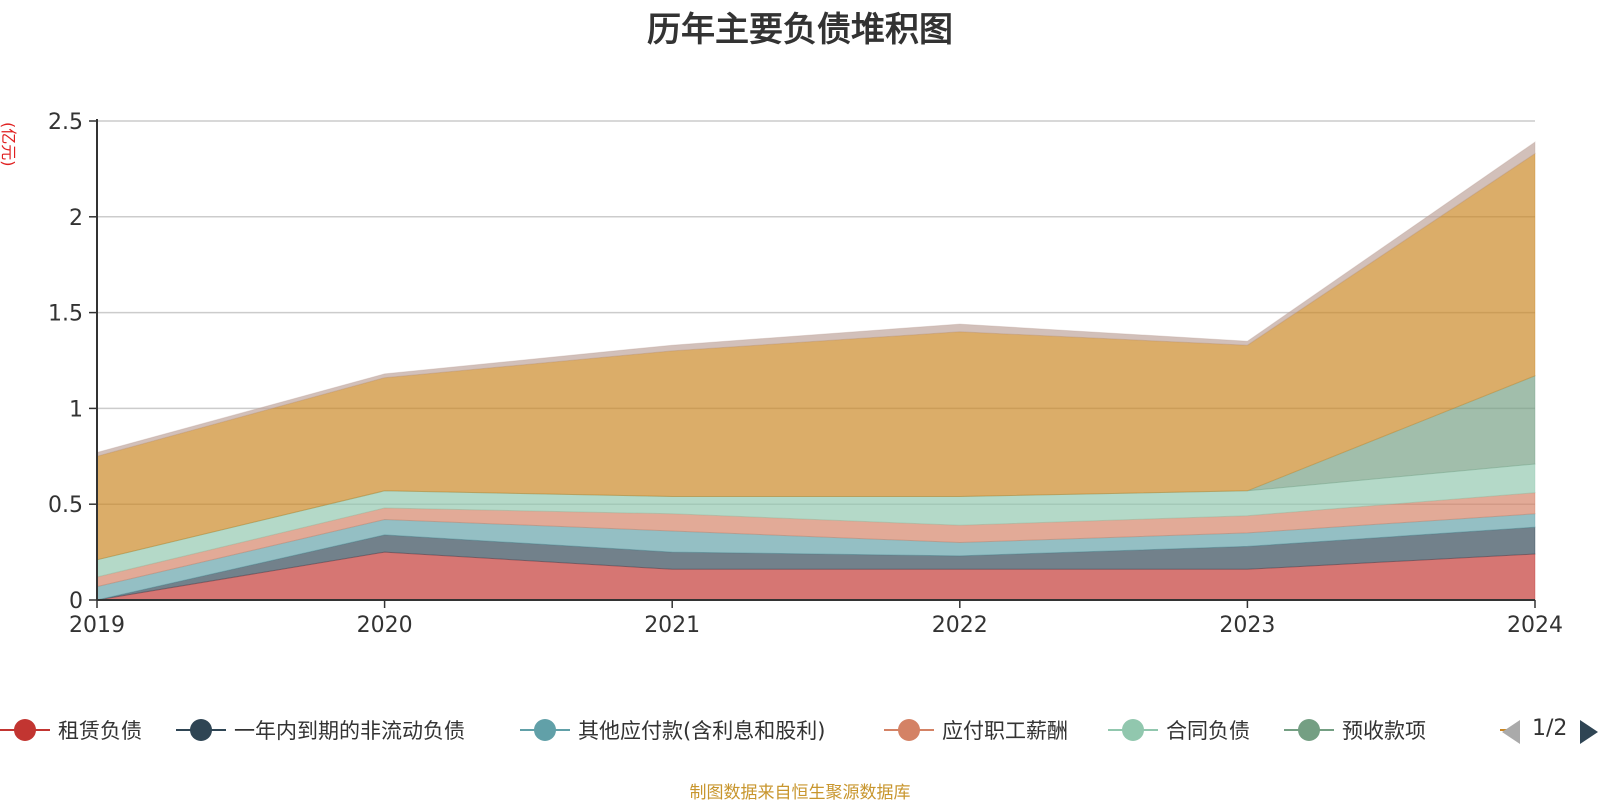 The image size is (1600, 803). I want to click on y-tick-label: 2.5, so click(65, 122).